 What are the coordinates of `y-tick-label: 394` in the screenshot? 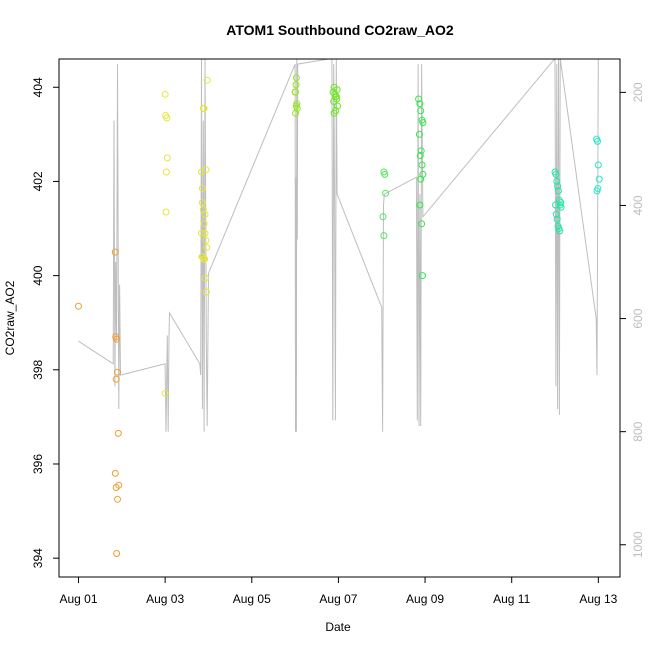 It's located at (38, 558).